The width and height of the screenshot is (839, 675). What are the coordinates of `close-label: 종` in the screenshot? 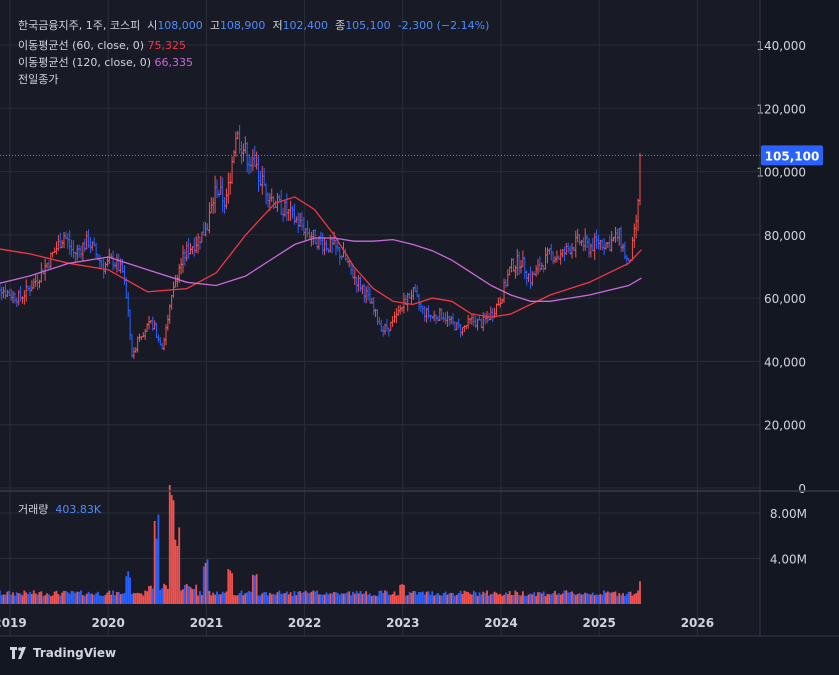 It's located at (340, 25).